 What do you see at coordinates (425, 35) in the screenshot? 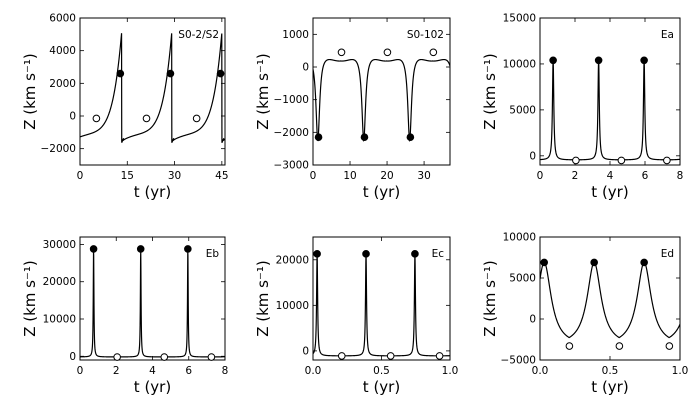
I see `panel-label: S0-102` at bounding box center [425, 35].